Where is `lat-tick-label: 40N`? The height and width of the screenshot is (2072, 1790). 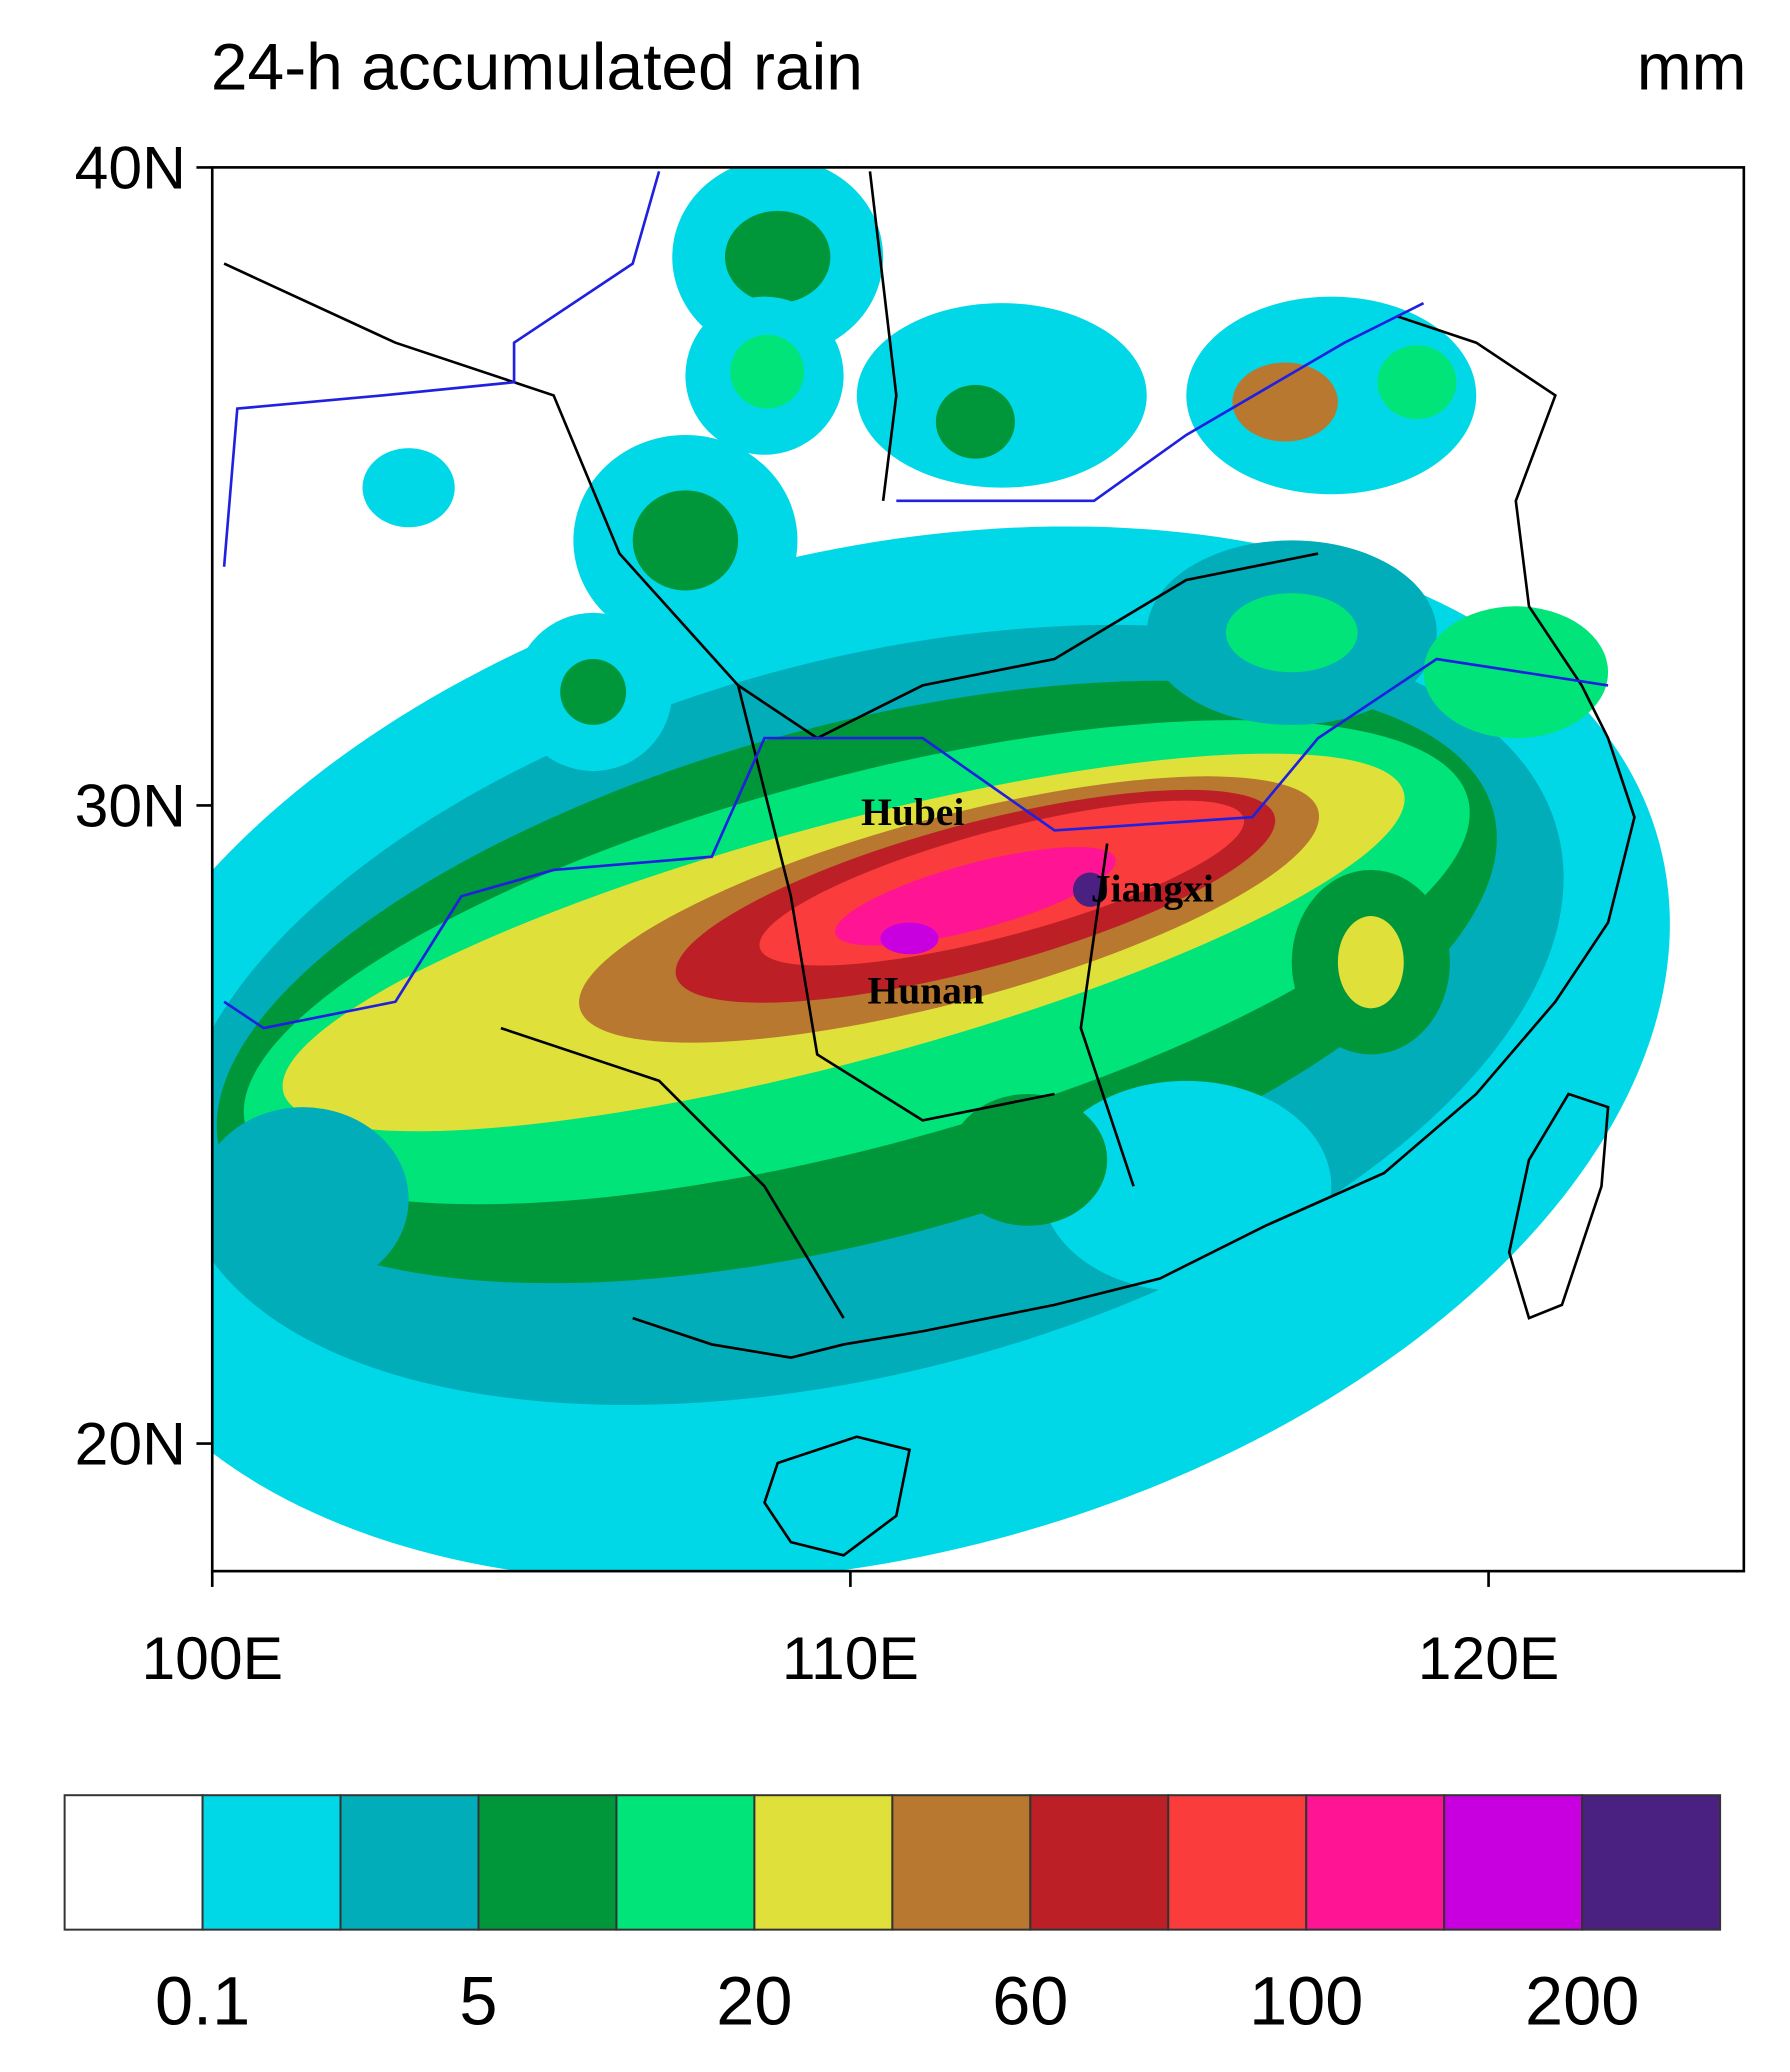
lat-tick-label: 40N is located at coordinates (130, 167).